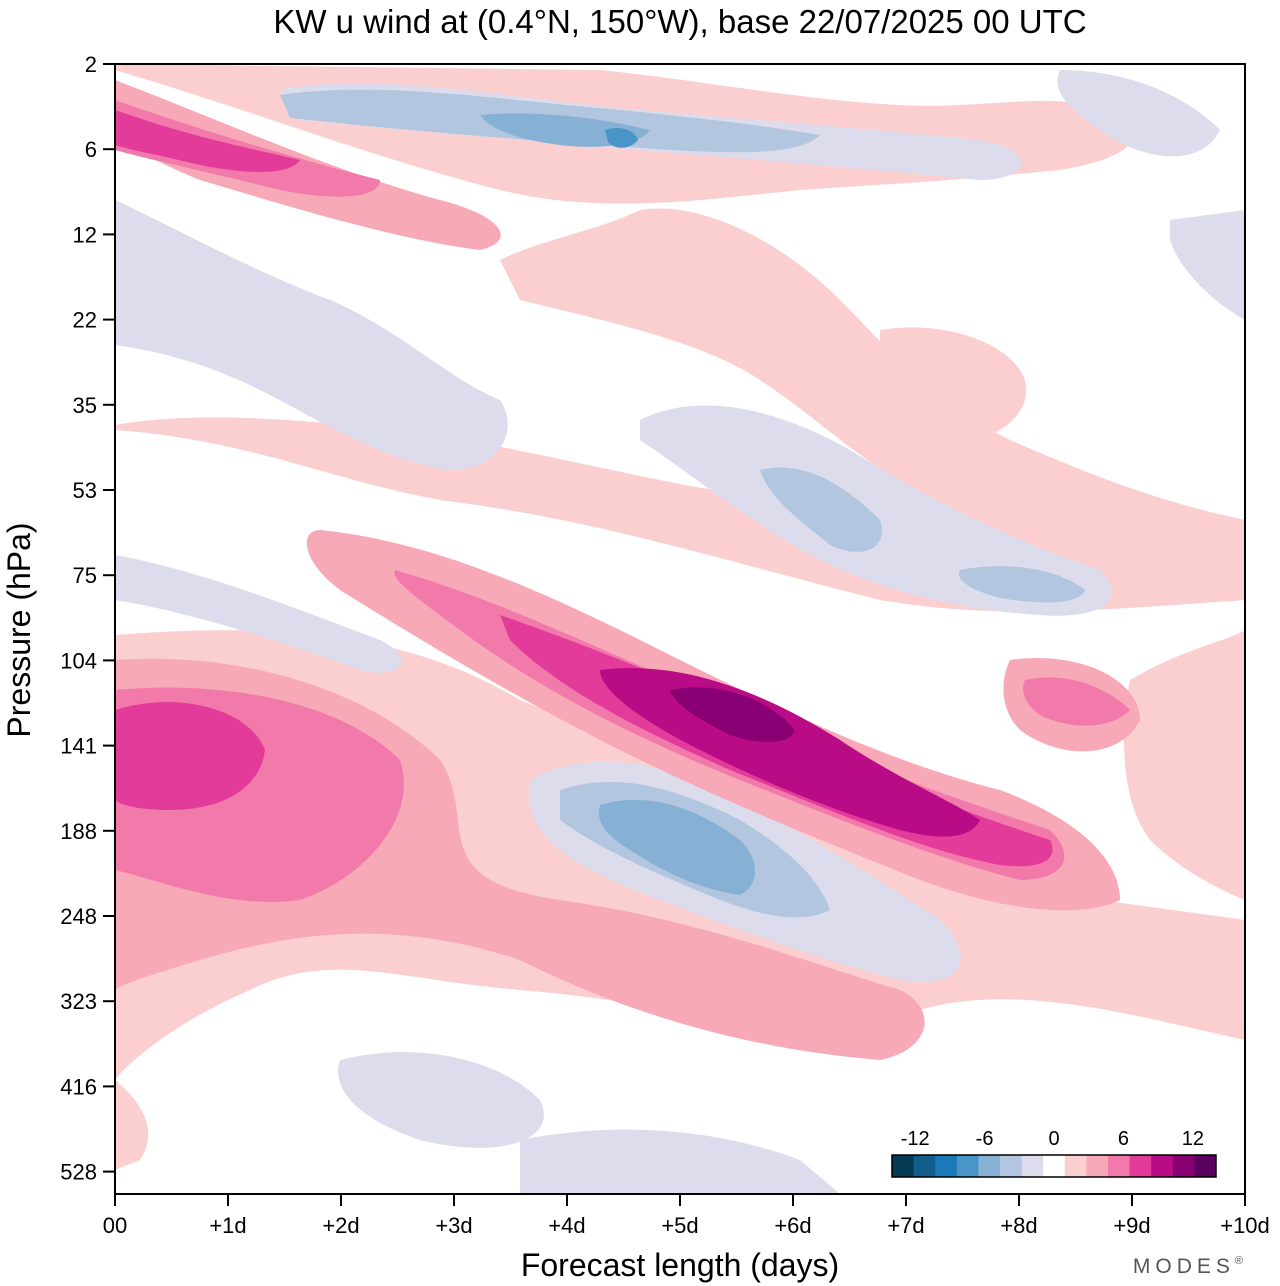  I want to click on y-axis-ticks: 2 6 12 22 35 53 75 104 141 188 248 323 416 528, so click(87, 618).